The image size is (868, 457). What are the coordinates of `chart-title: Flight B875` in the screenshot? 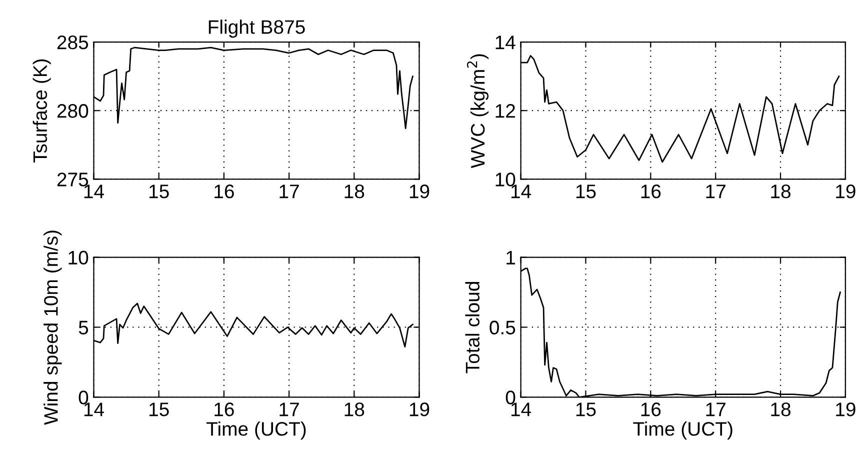 It's located at (256, 29).